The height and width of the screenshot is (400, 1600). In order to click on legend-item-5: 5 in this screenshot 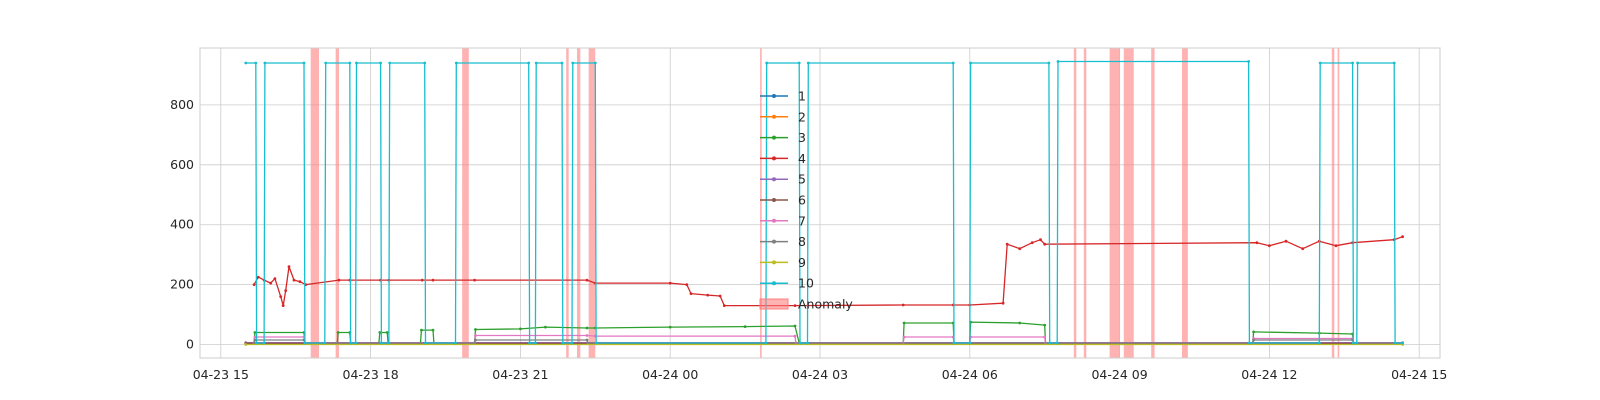, I will do `click(783, 179)`.